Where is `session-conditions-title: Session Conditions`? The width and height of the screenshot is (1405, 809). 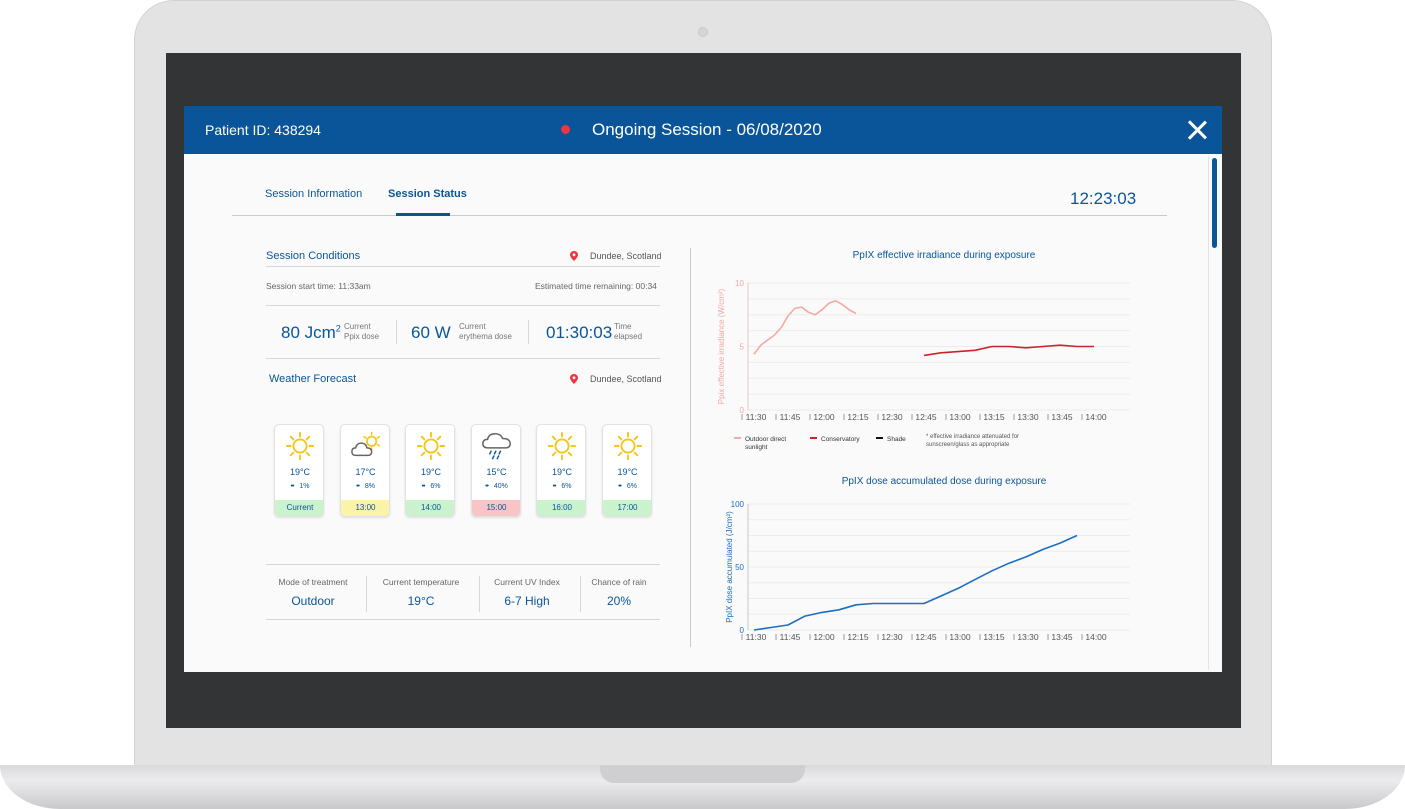
session-conditions-title: Session Conditions is located at coordinates (313, 256).